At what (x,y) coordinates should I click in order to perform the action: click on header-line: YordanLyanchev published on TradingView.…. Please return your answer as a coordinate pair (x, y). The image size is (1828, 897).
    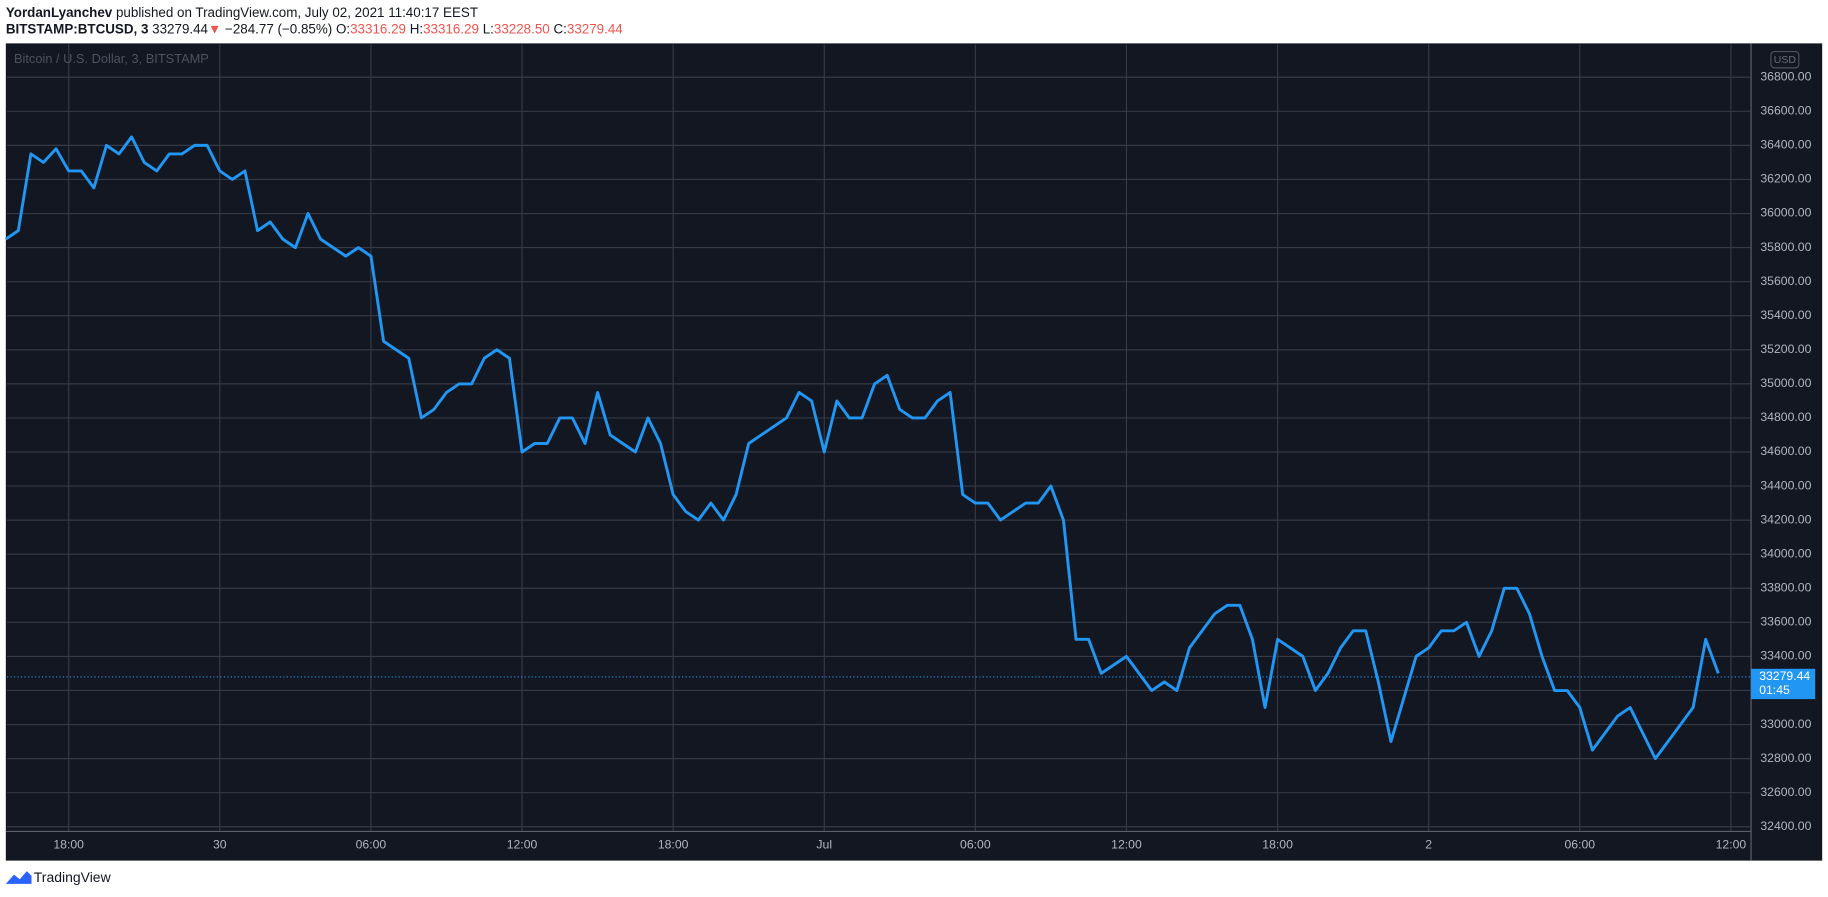
    Looking at the image, I should click on (242, 12).